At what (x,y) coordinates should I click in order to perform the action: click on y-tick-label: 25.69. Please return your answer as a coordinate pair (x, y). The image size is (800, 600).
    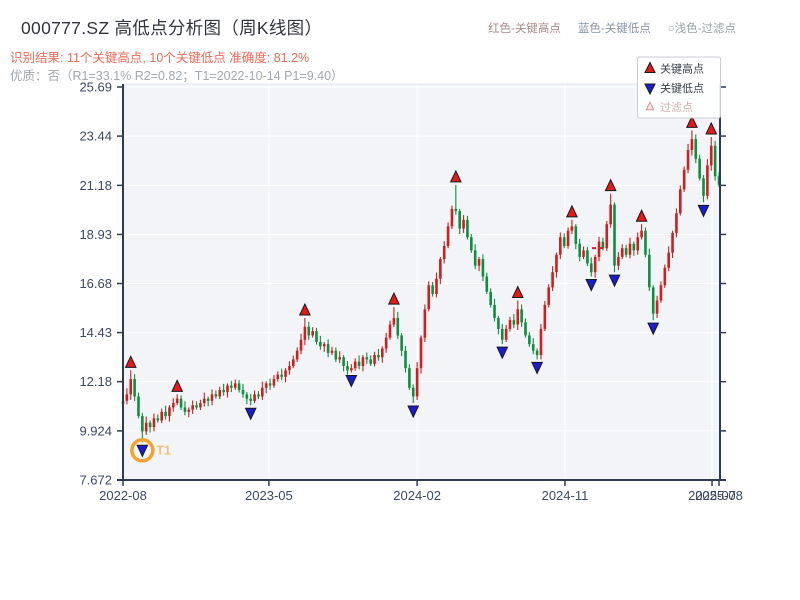
    Looking at the image, I should click on (95, 87).